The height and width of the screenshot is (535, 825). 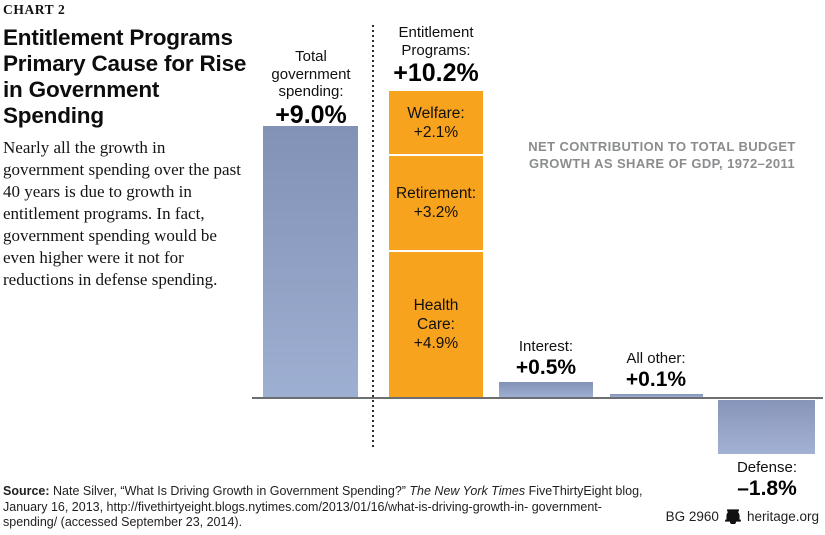 I want to click on value-health-care: +4.9%, so click(x=436, y=343).